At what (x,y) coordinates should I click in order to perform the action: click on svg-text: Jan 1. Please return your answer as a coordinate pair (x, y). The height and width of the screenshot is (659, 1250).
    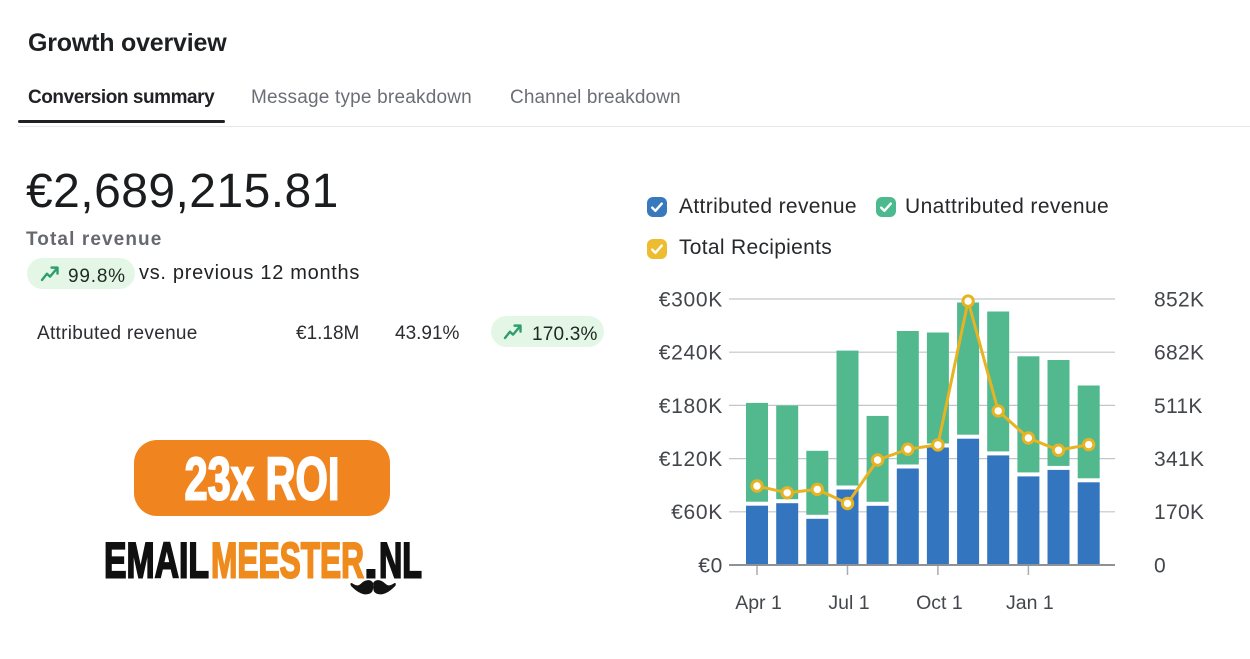
    Looking at the image, I should click on (1030, 603).